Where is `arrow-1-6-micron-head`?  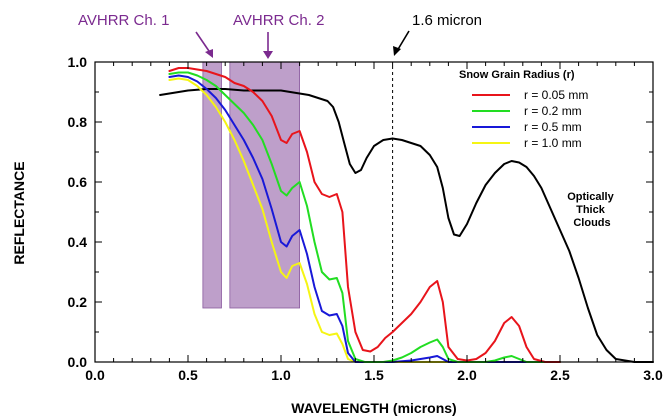
arrow-1-6-micron-head is located at coordinates (397, 51).